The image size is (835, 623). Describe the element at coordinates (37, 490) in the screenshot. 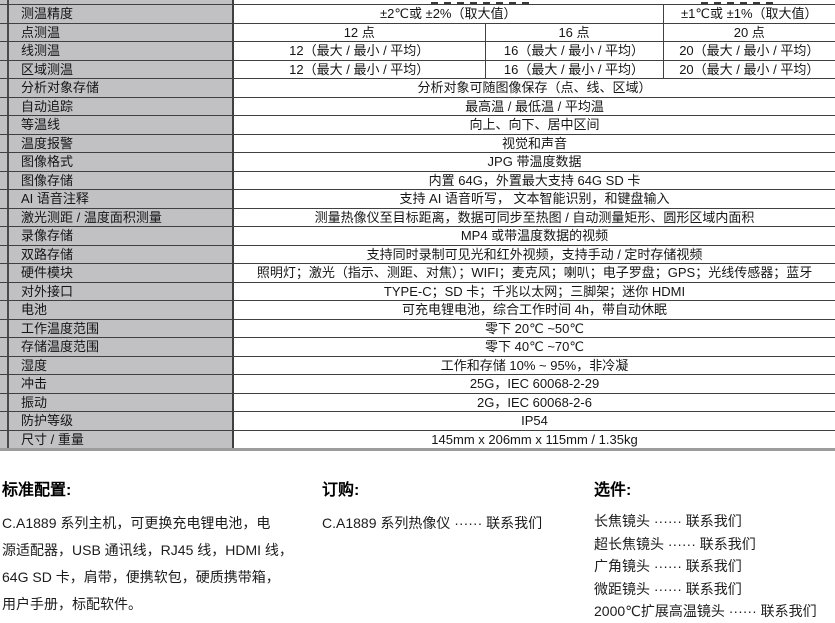

I see `standard-config-title: 标准配置:` at that location.